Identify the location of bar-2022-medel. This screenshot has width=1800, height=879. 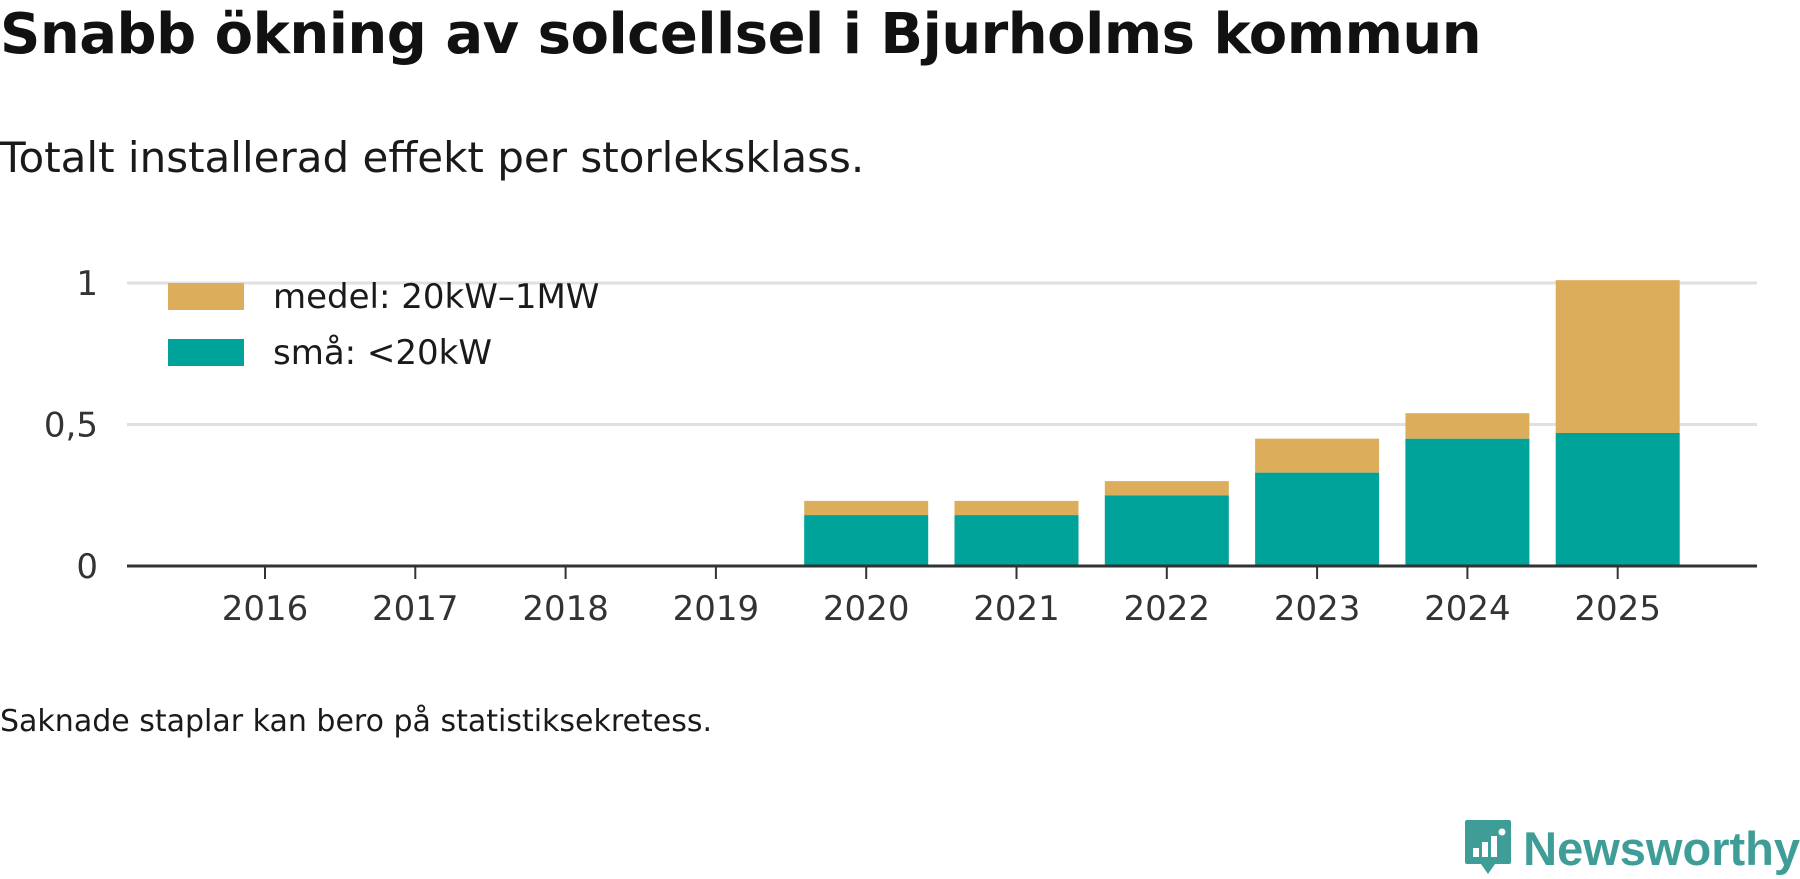
(1166, 488).